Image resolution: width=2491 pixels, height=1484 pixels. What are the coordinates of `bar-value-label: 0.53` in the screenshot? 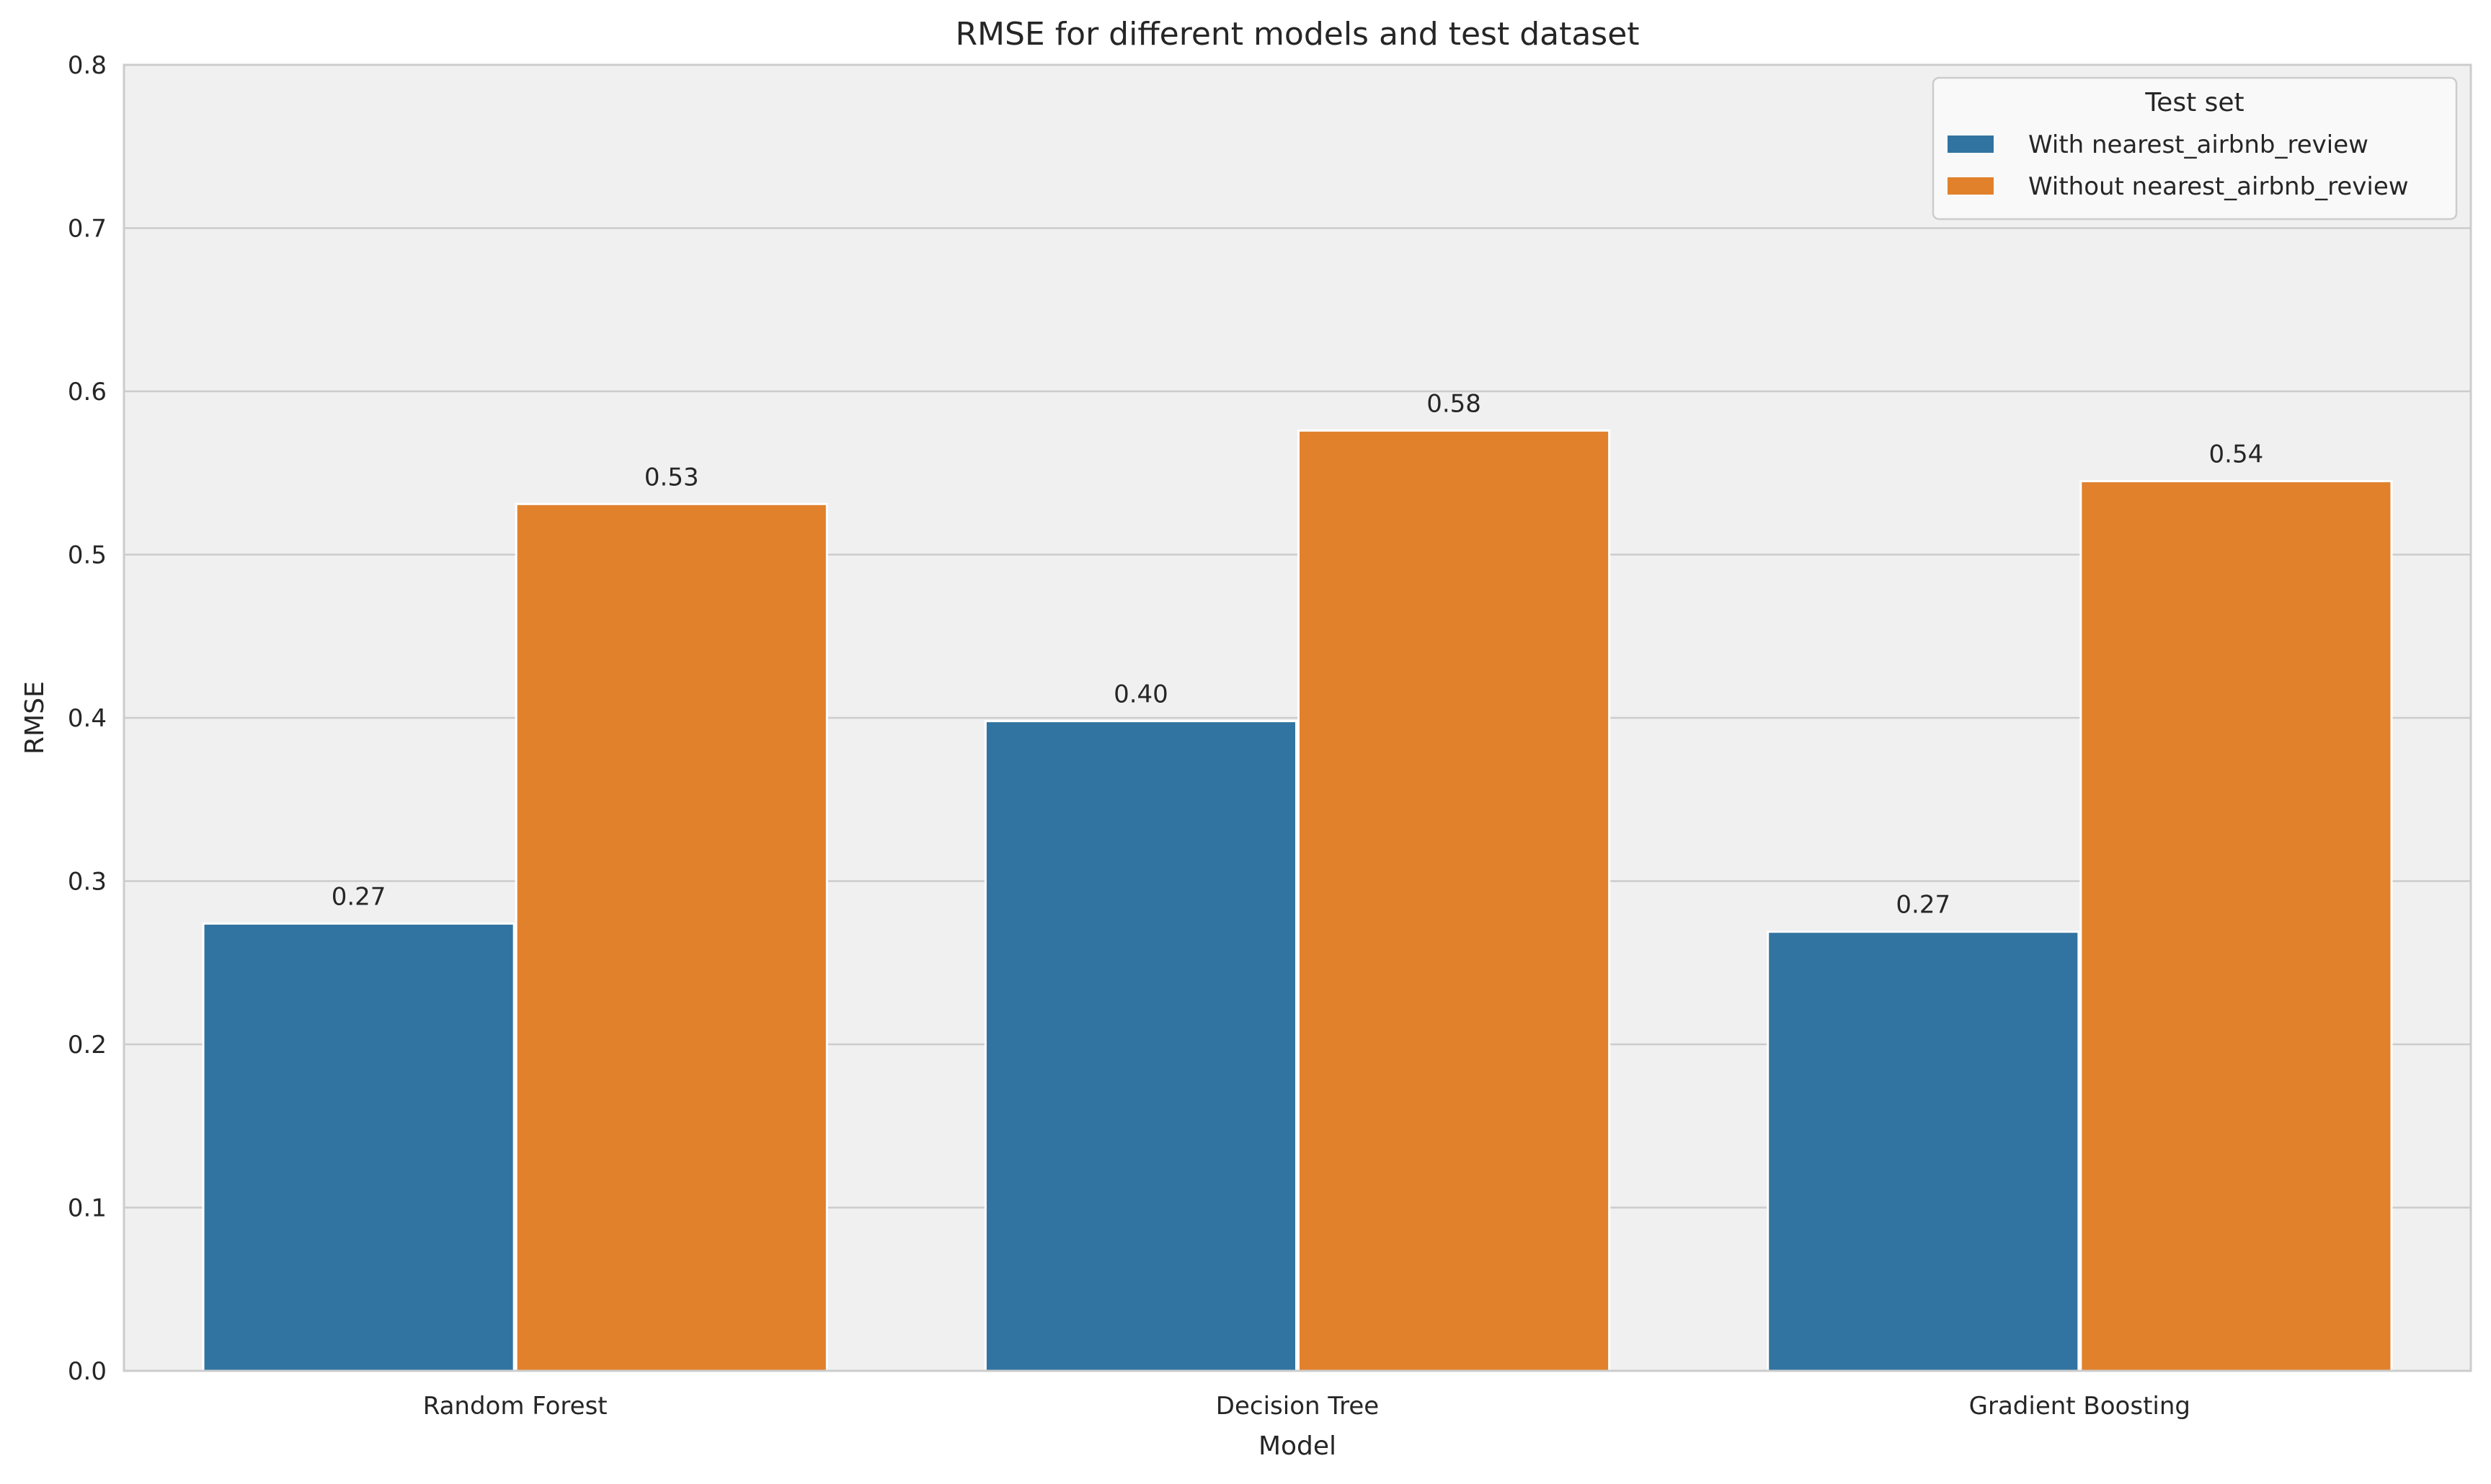 It's located at (671, 477).